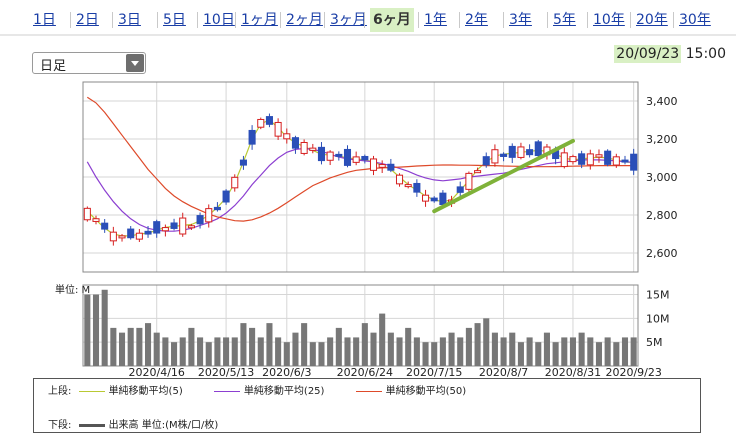 The height and width of the screenshot is (435, 736). I want to click on period-tab-14: 20年, so click(652, 20).